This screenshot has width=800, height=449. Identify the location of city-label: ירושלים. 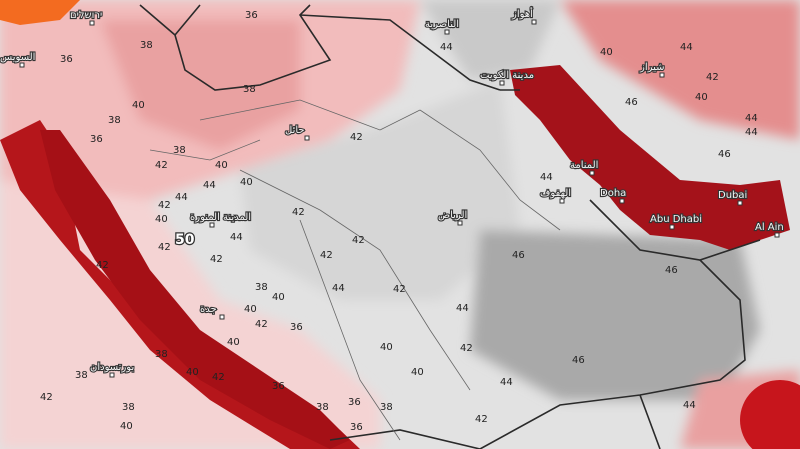
(86, 15).